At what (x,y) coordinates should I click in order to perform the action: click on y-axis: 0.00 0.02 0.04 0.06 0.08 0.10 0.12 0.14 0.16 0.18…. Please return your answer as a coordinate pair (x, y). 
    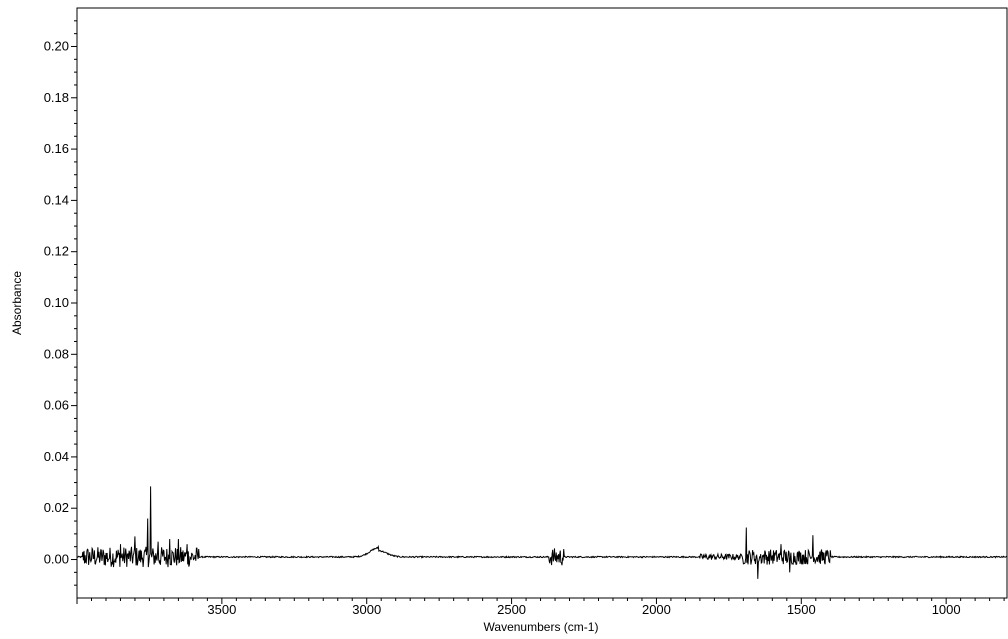
    Looking at the image, I should click on (60, 303).